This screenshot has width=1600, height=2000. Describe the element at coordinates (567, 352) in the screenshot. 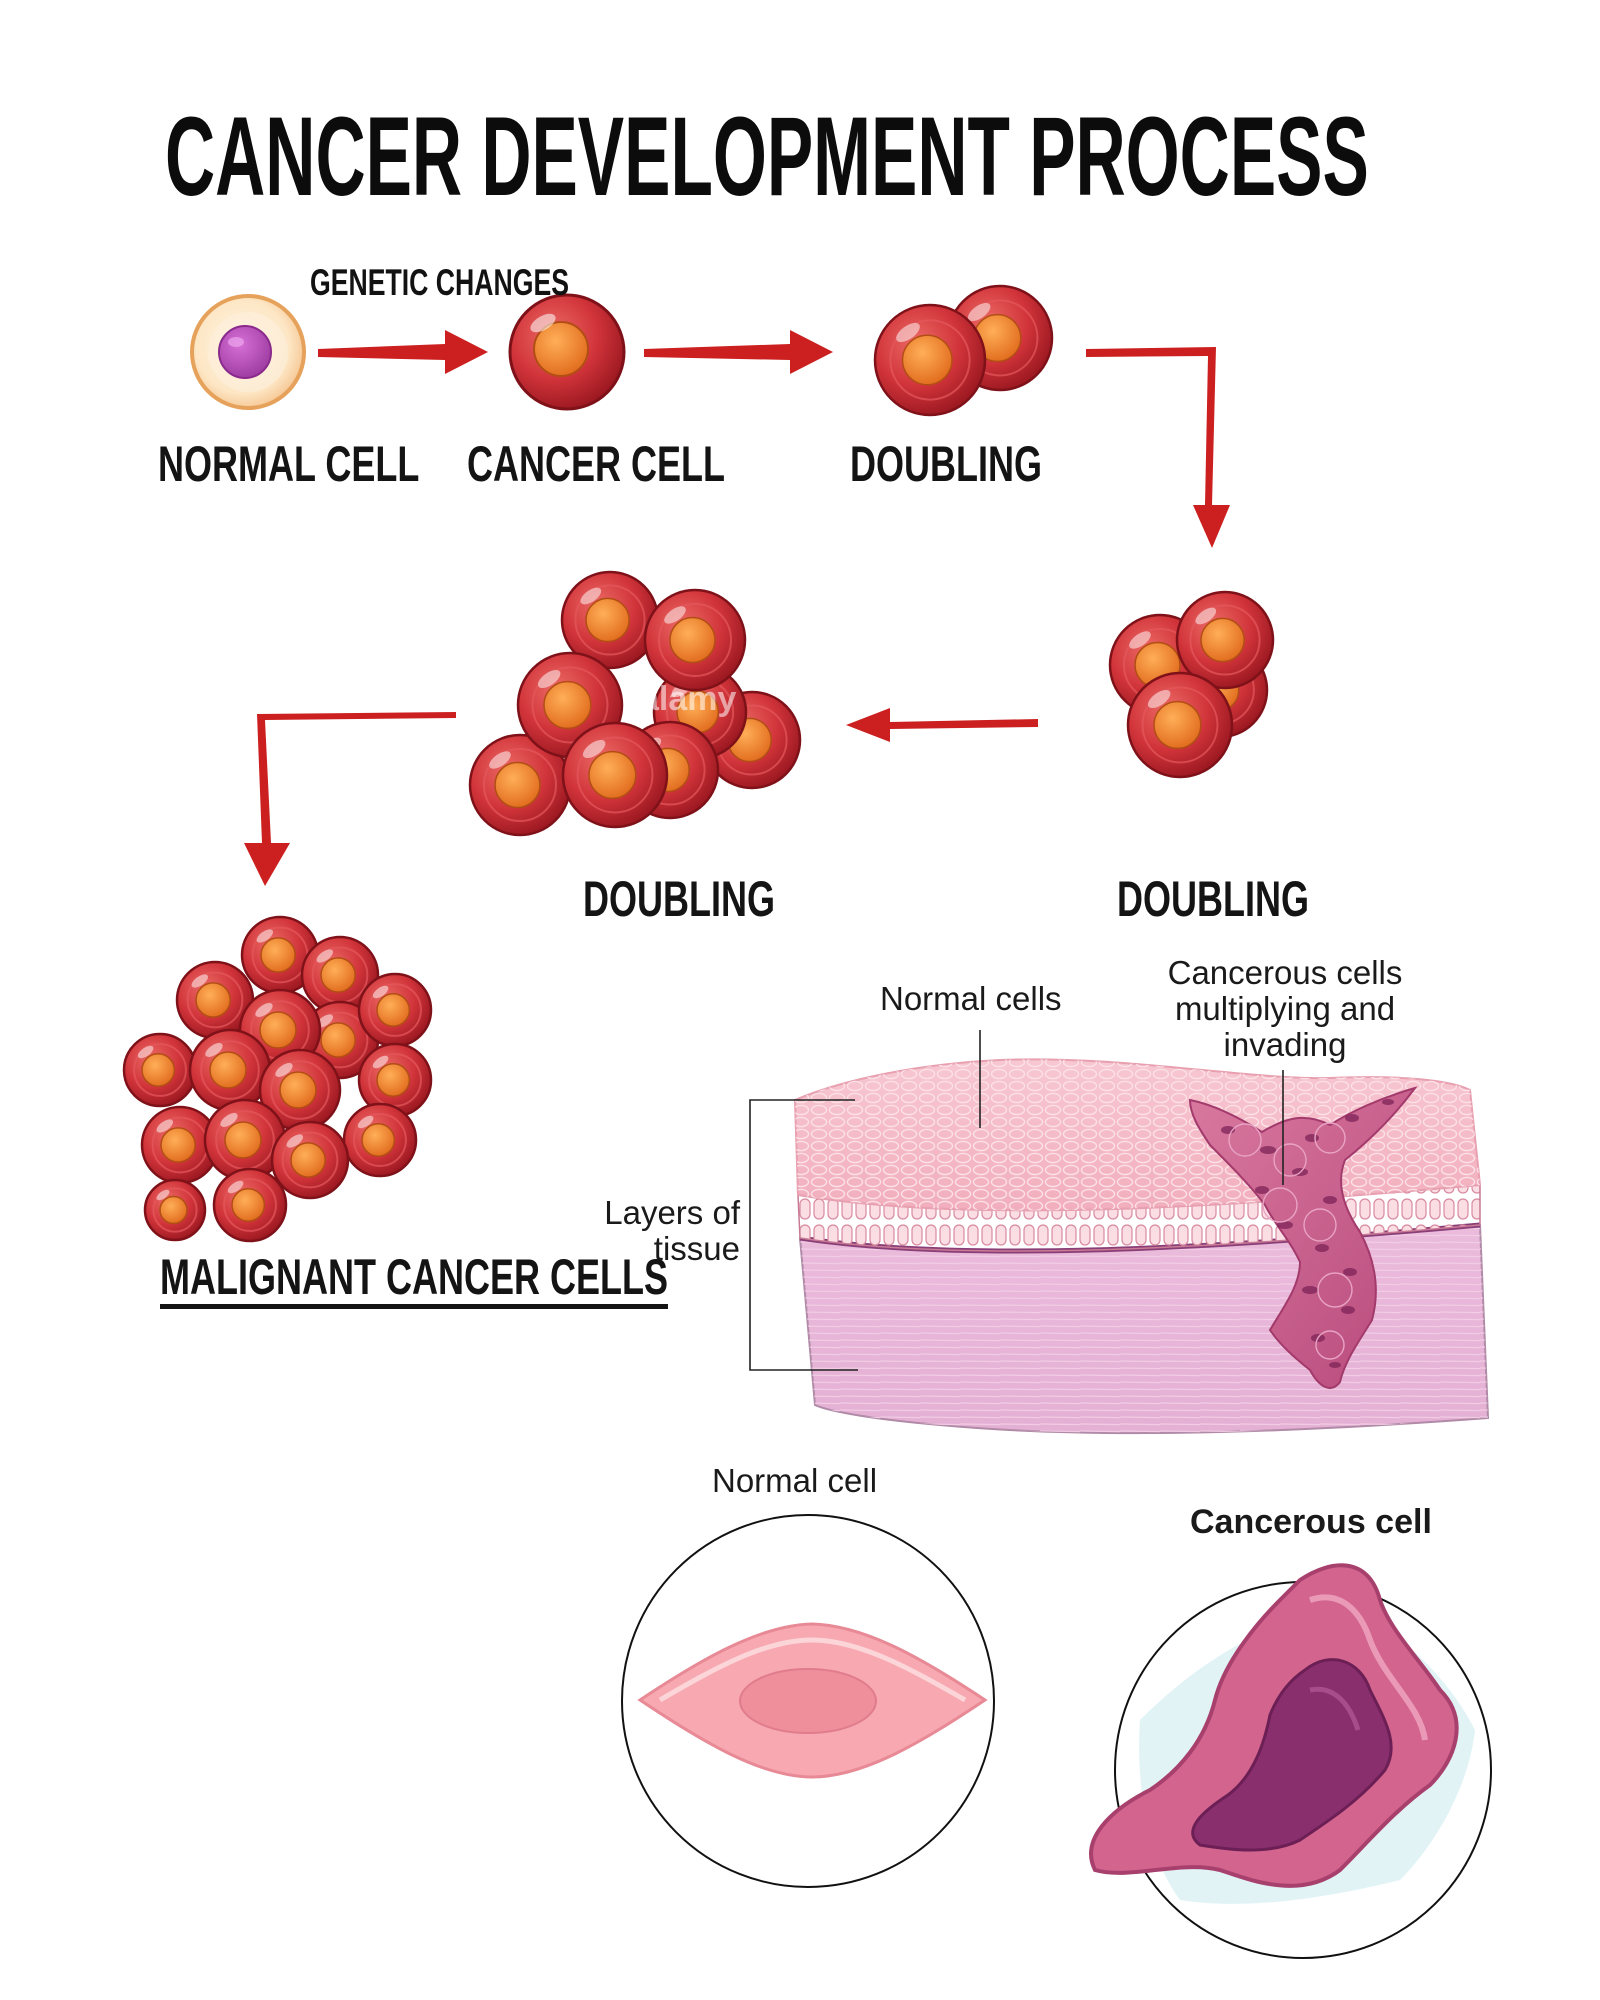

I see `cancer-cell-icon` at that location.